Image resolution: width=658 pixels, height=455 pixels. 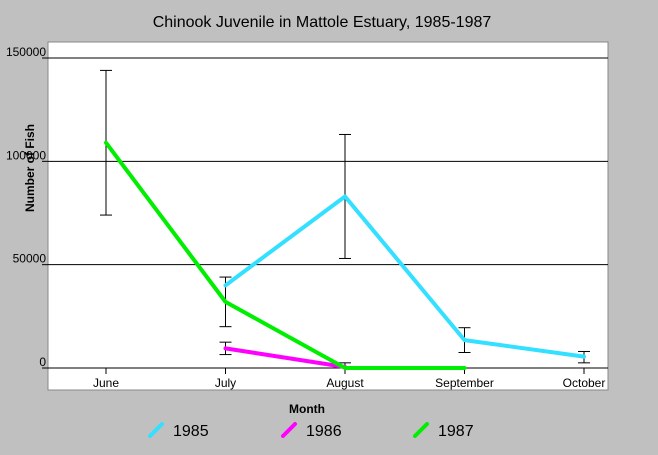 What do you see at coordinates (456, 431) in the screenshot?
I see `legend-label-1987: 1987` at bounding box center [456, 431].